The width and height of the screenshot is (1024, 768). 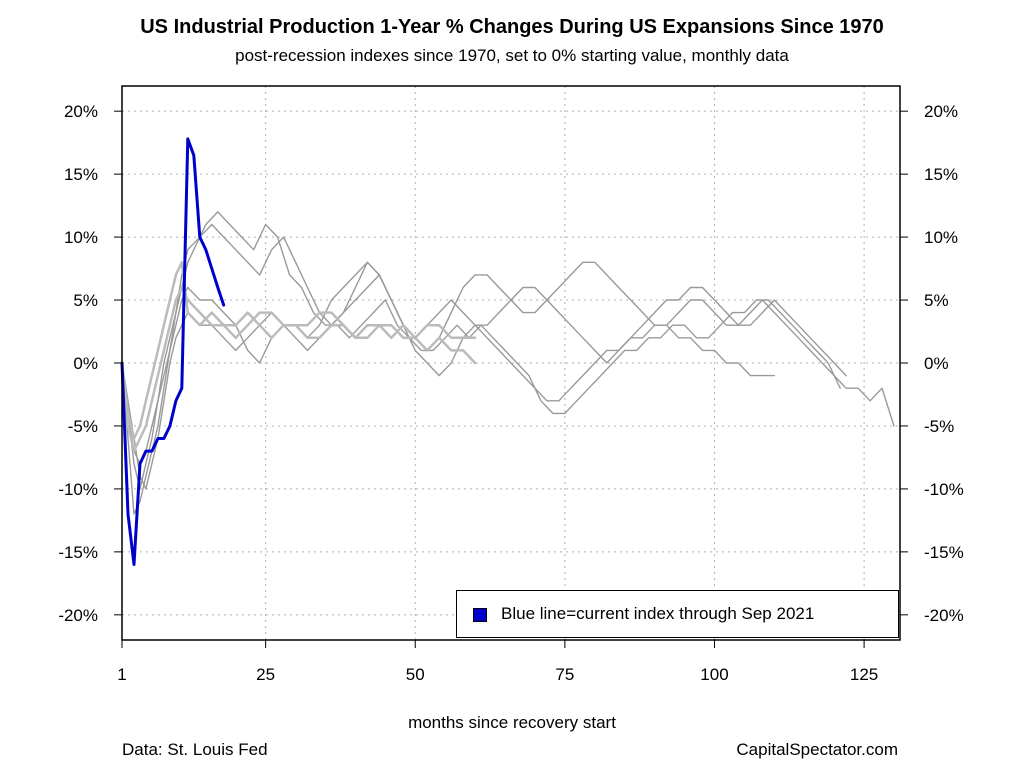 What do you see at coordinates (817, 749) in the screenshot?
I see `site-credit: CapitalSpectator.com` at bounding box center [817, 749].